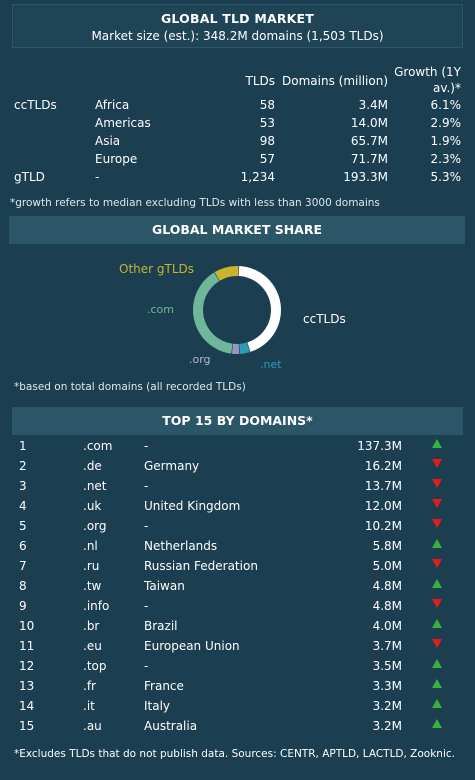 This screenshot has width=475, height=780. What do you see at coordinates (172, 466) in the screenshot?
I see `country-cell: Germany` at bounding box center [172, 466].